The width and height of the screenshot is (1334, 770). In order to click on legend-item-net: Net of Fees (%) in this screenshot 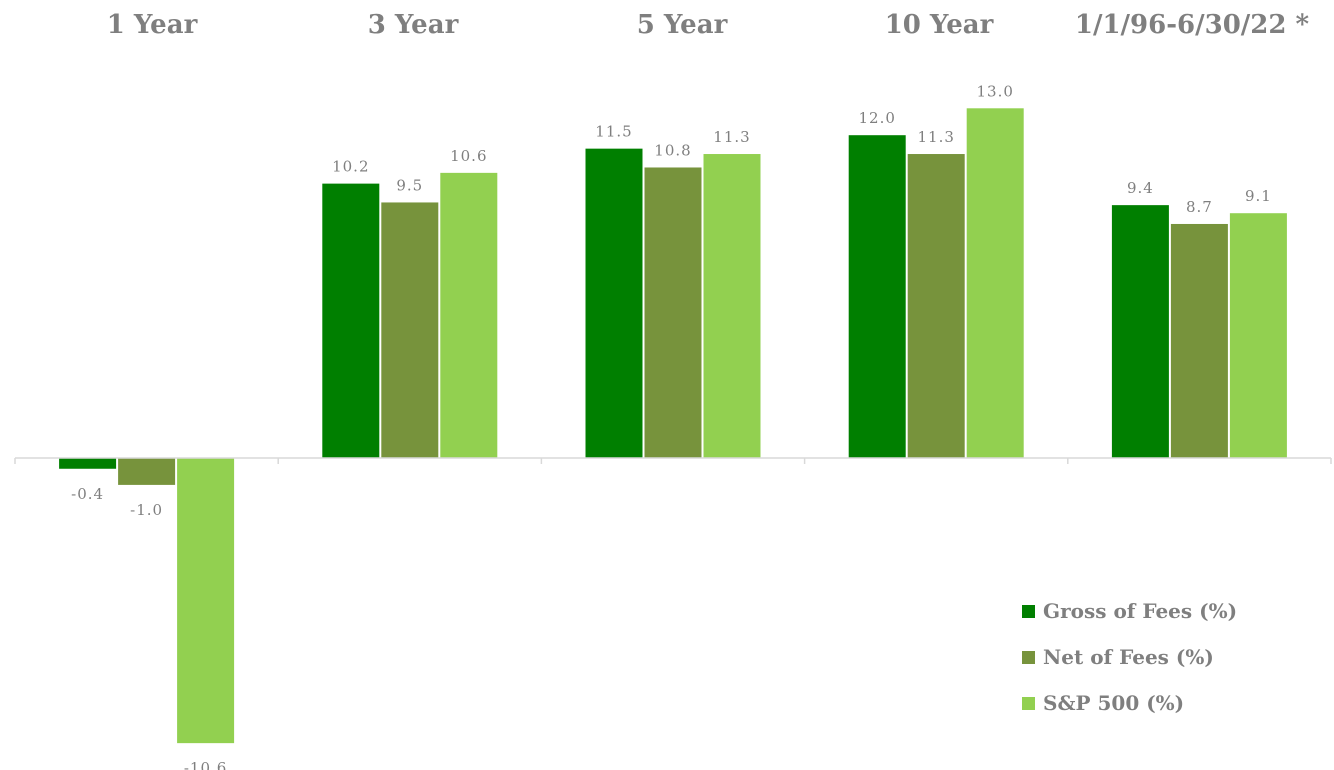, I will do `click(1129, 657)`.